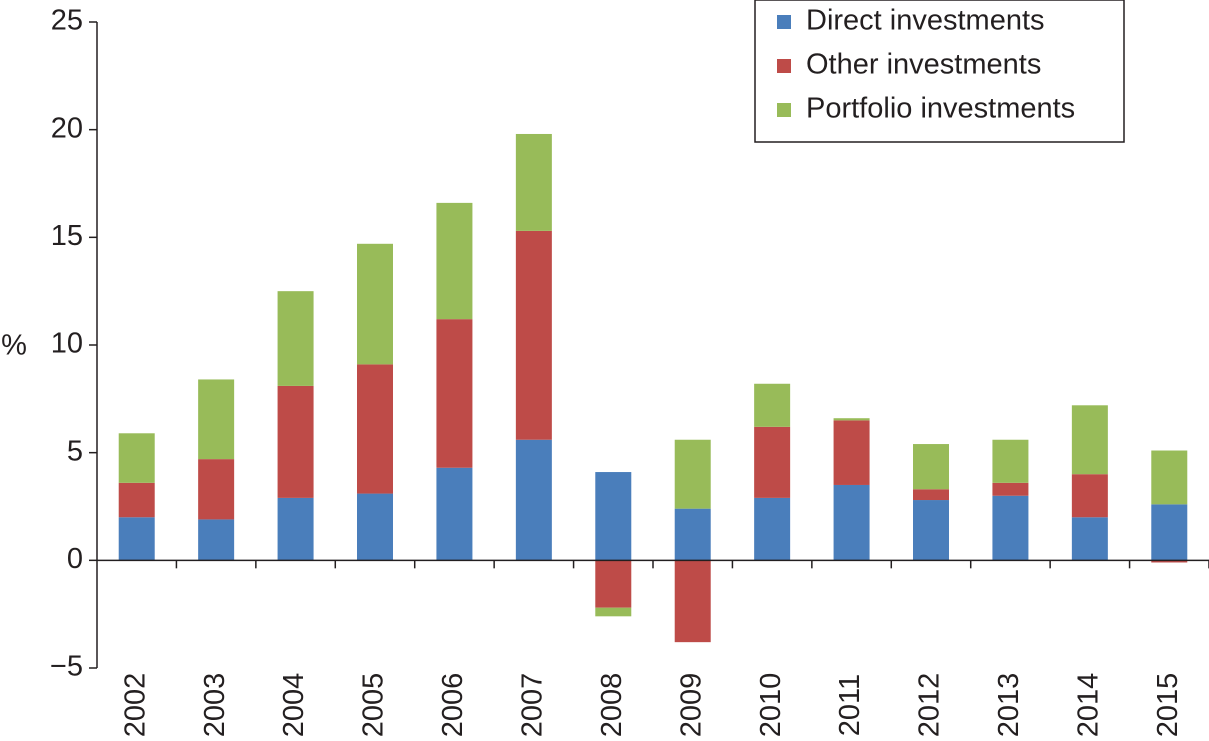  Describe the element at coordinates (1009, 705) in the screenshot. I see `x-tick-label: 2013` at that location.